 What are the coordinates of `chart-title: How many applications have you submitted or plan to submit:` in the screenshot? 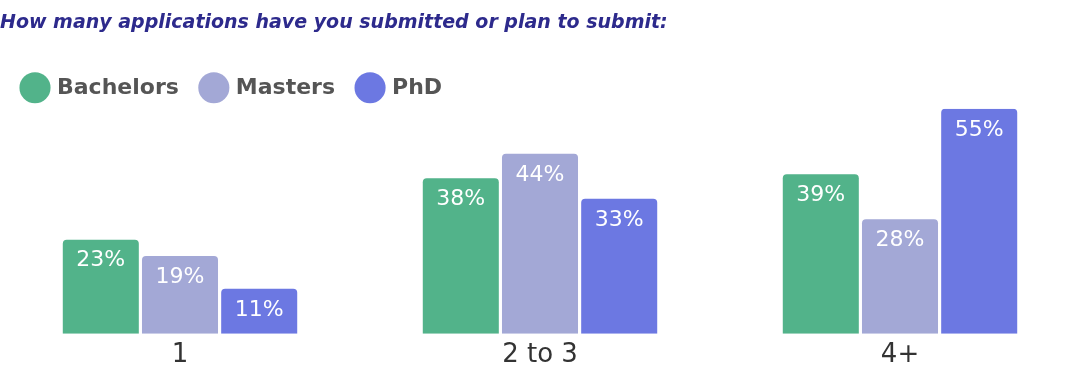 It's located at (334, 21).